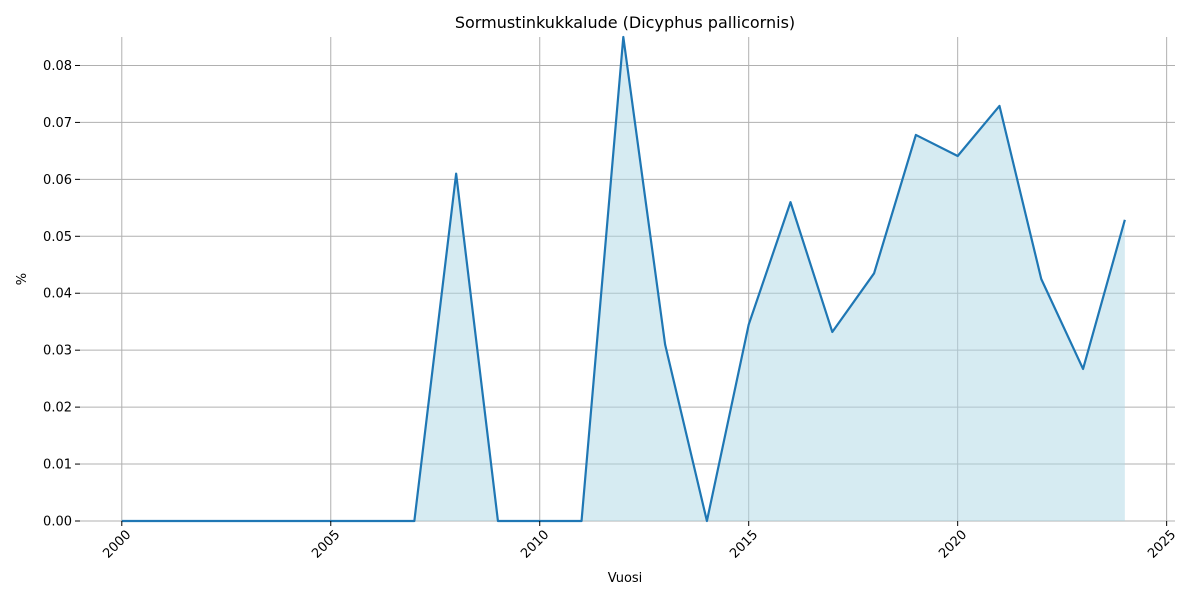 The height and width of the screenshot is (600, 1200). I want to click on y-axis-title: %, so click(22, 279).